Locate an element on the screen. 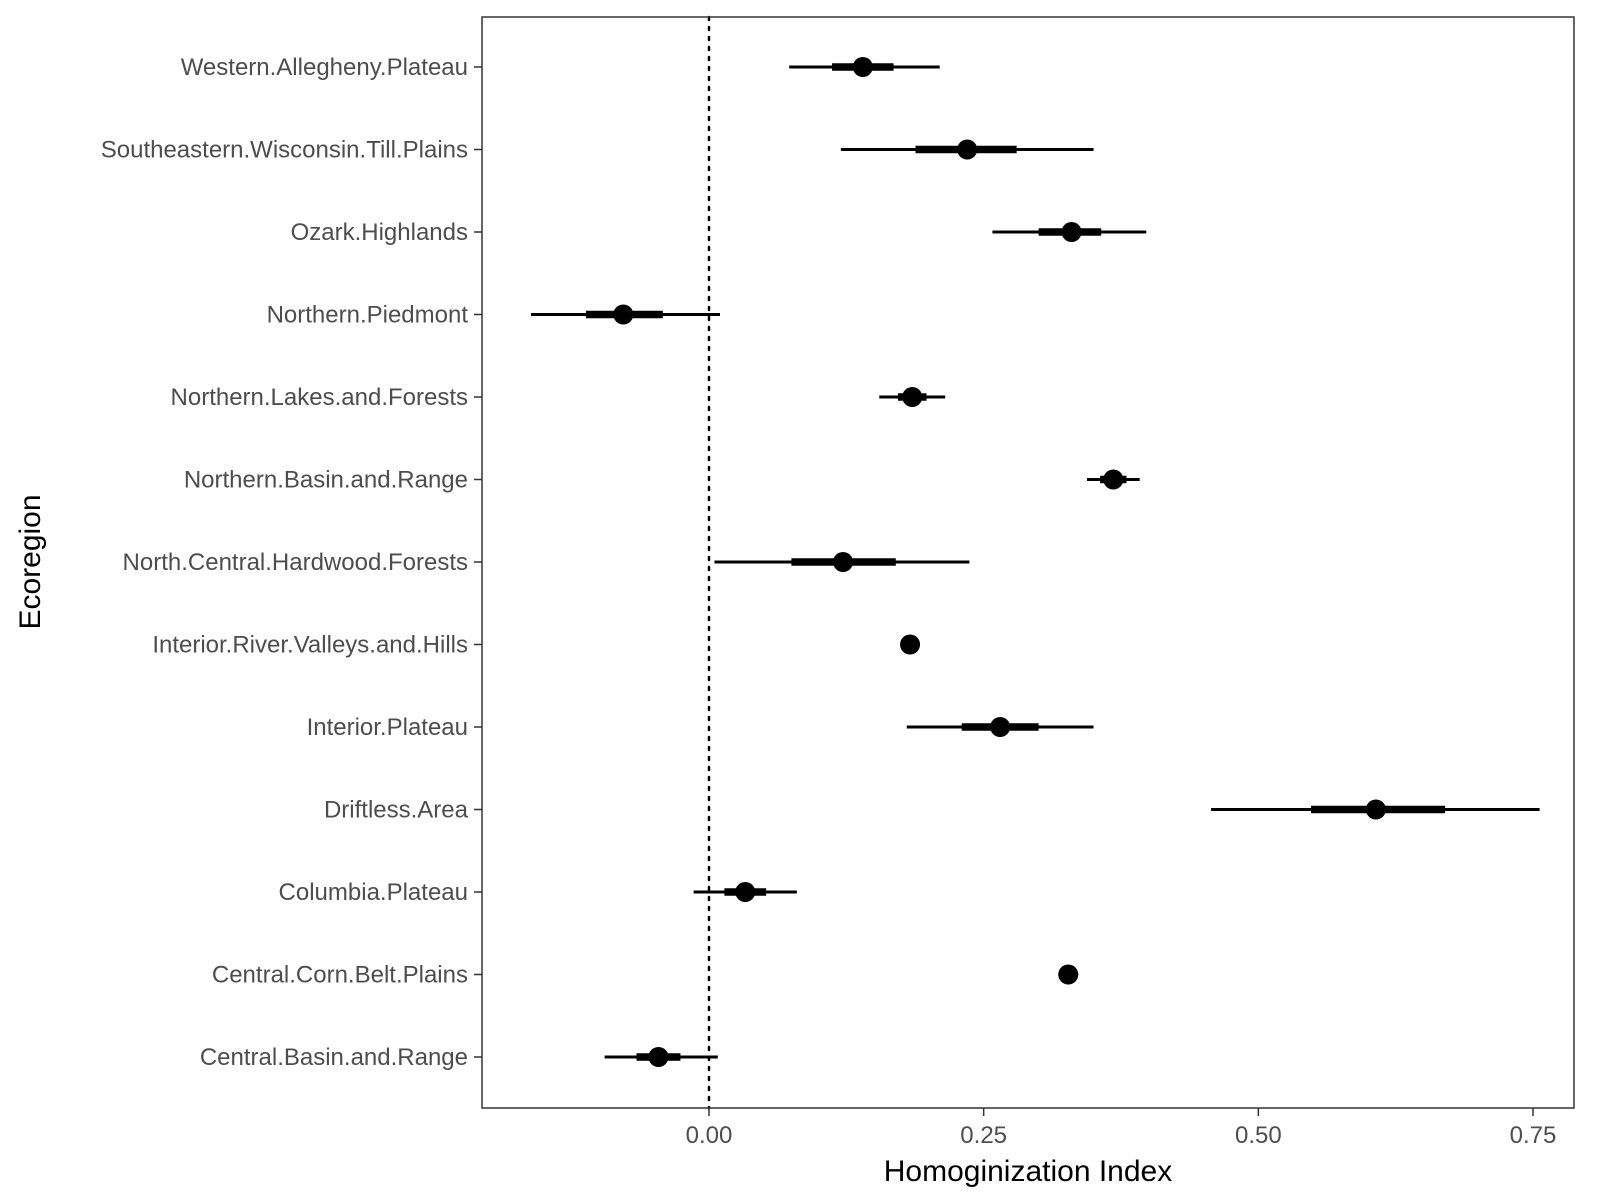  series-northern-lakes-and-forests is located at coordinates (912, 397).